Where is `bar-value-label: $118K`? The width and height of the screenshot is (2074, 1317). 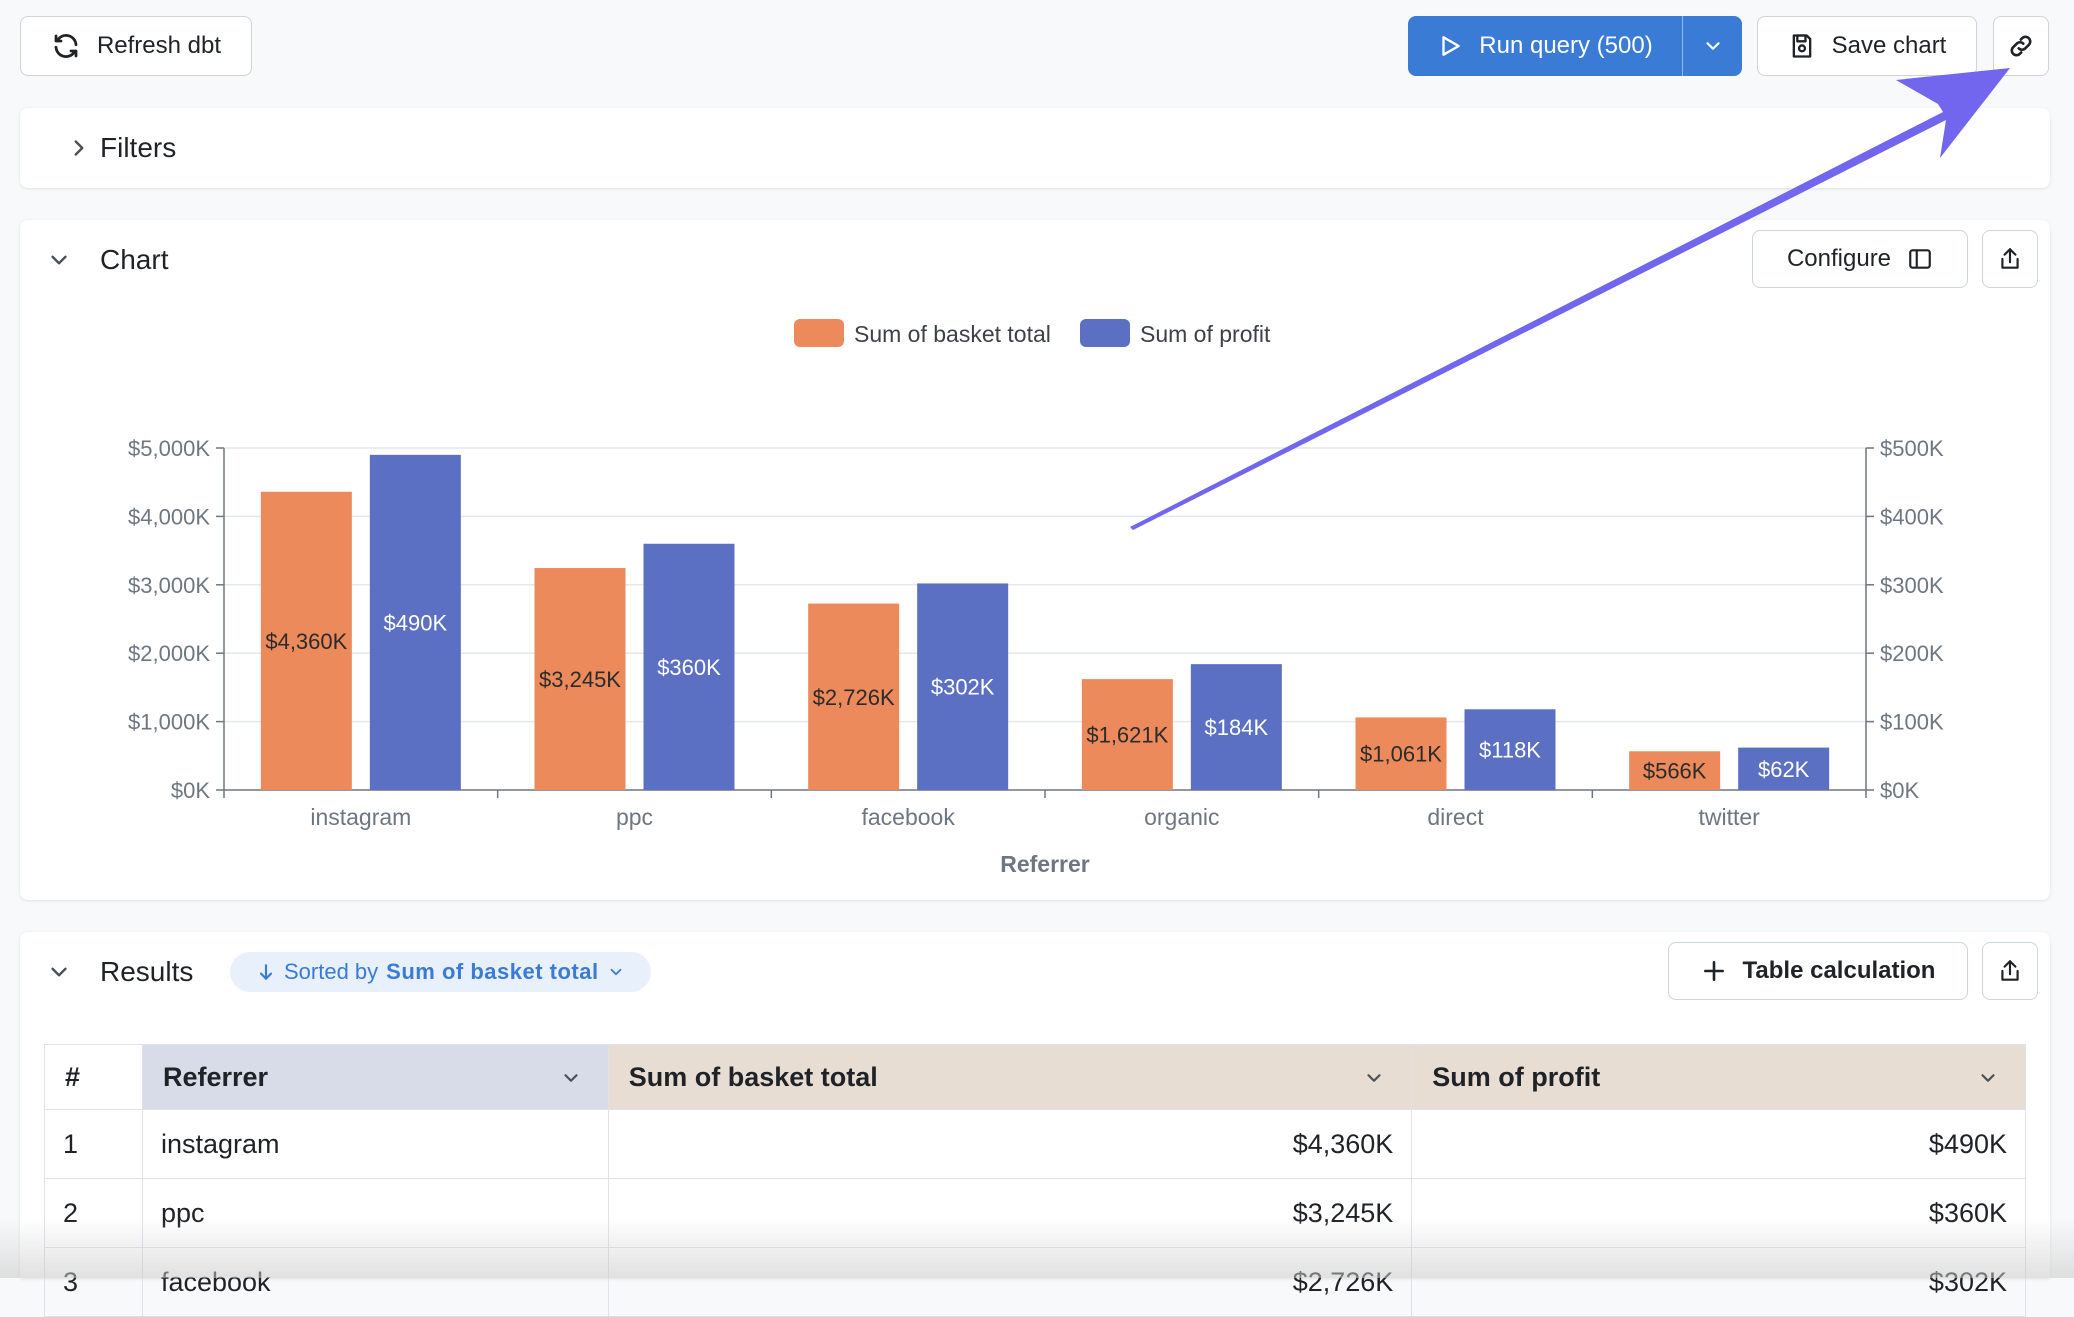
bar-value-label: $118K is located at coordinates (1510, 750).